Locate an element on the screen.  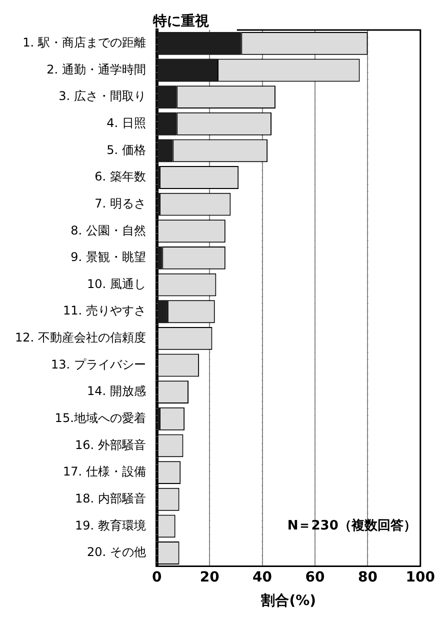
x-tick-label: 40 is located at coordinates (262, 577).